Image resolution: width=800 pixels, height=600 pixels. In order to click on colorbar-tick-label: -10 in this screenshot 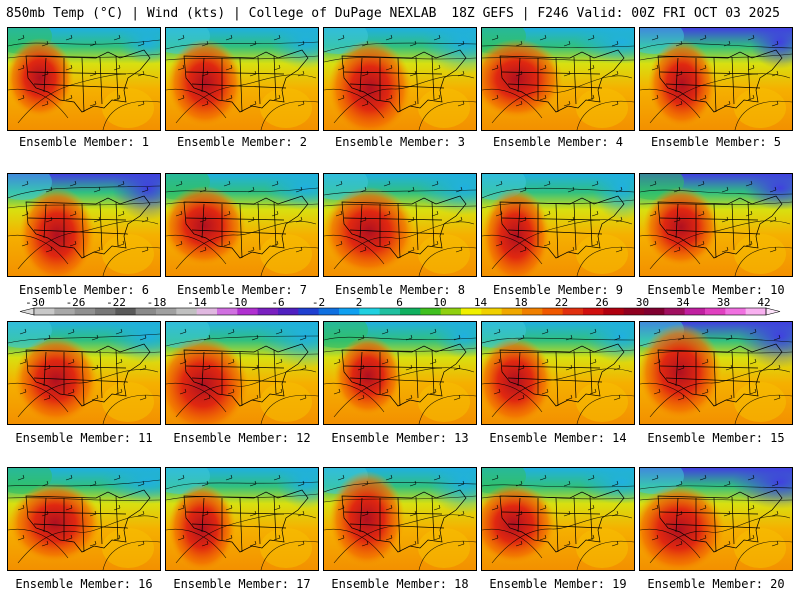, I will do `click(237, 302)`.